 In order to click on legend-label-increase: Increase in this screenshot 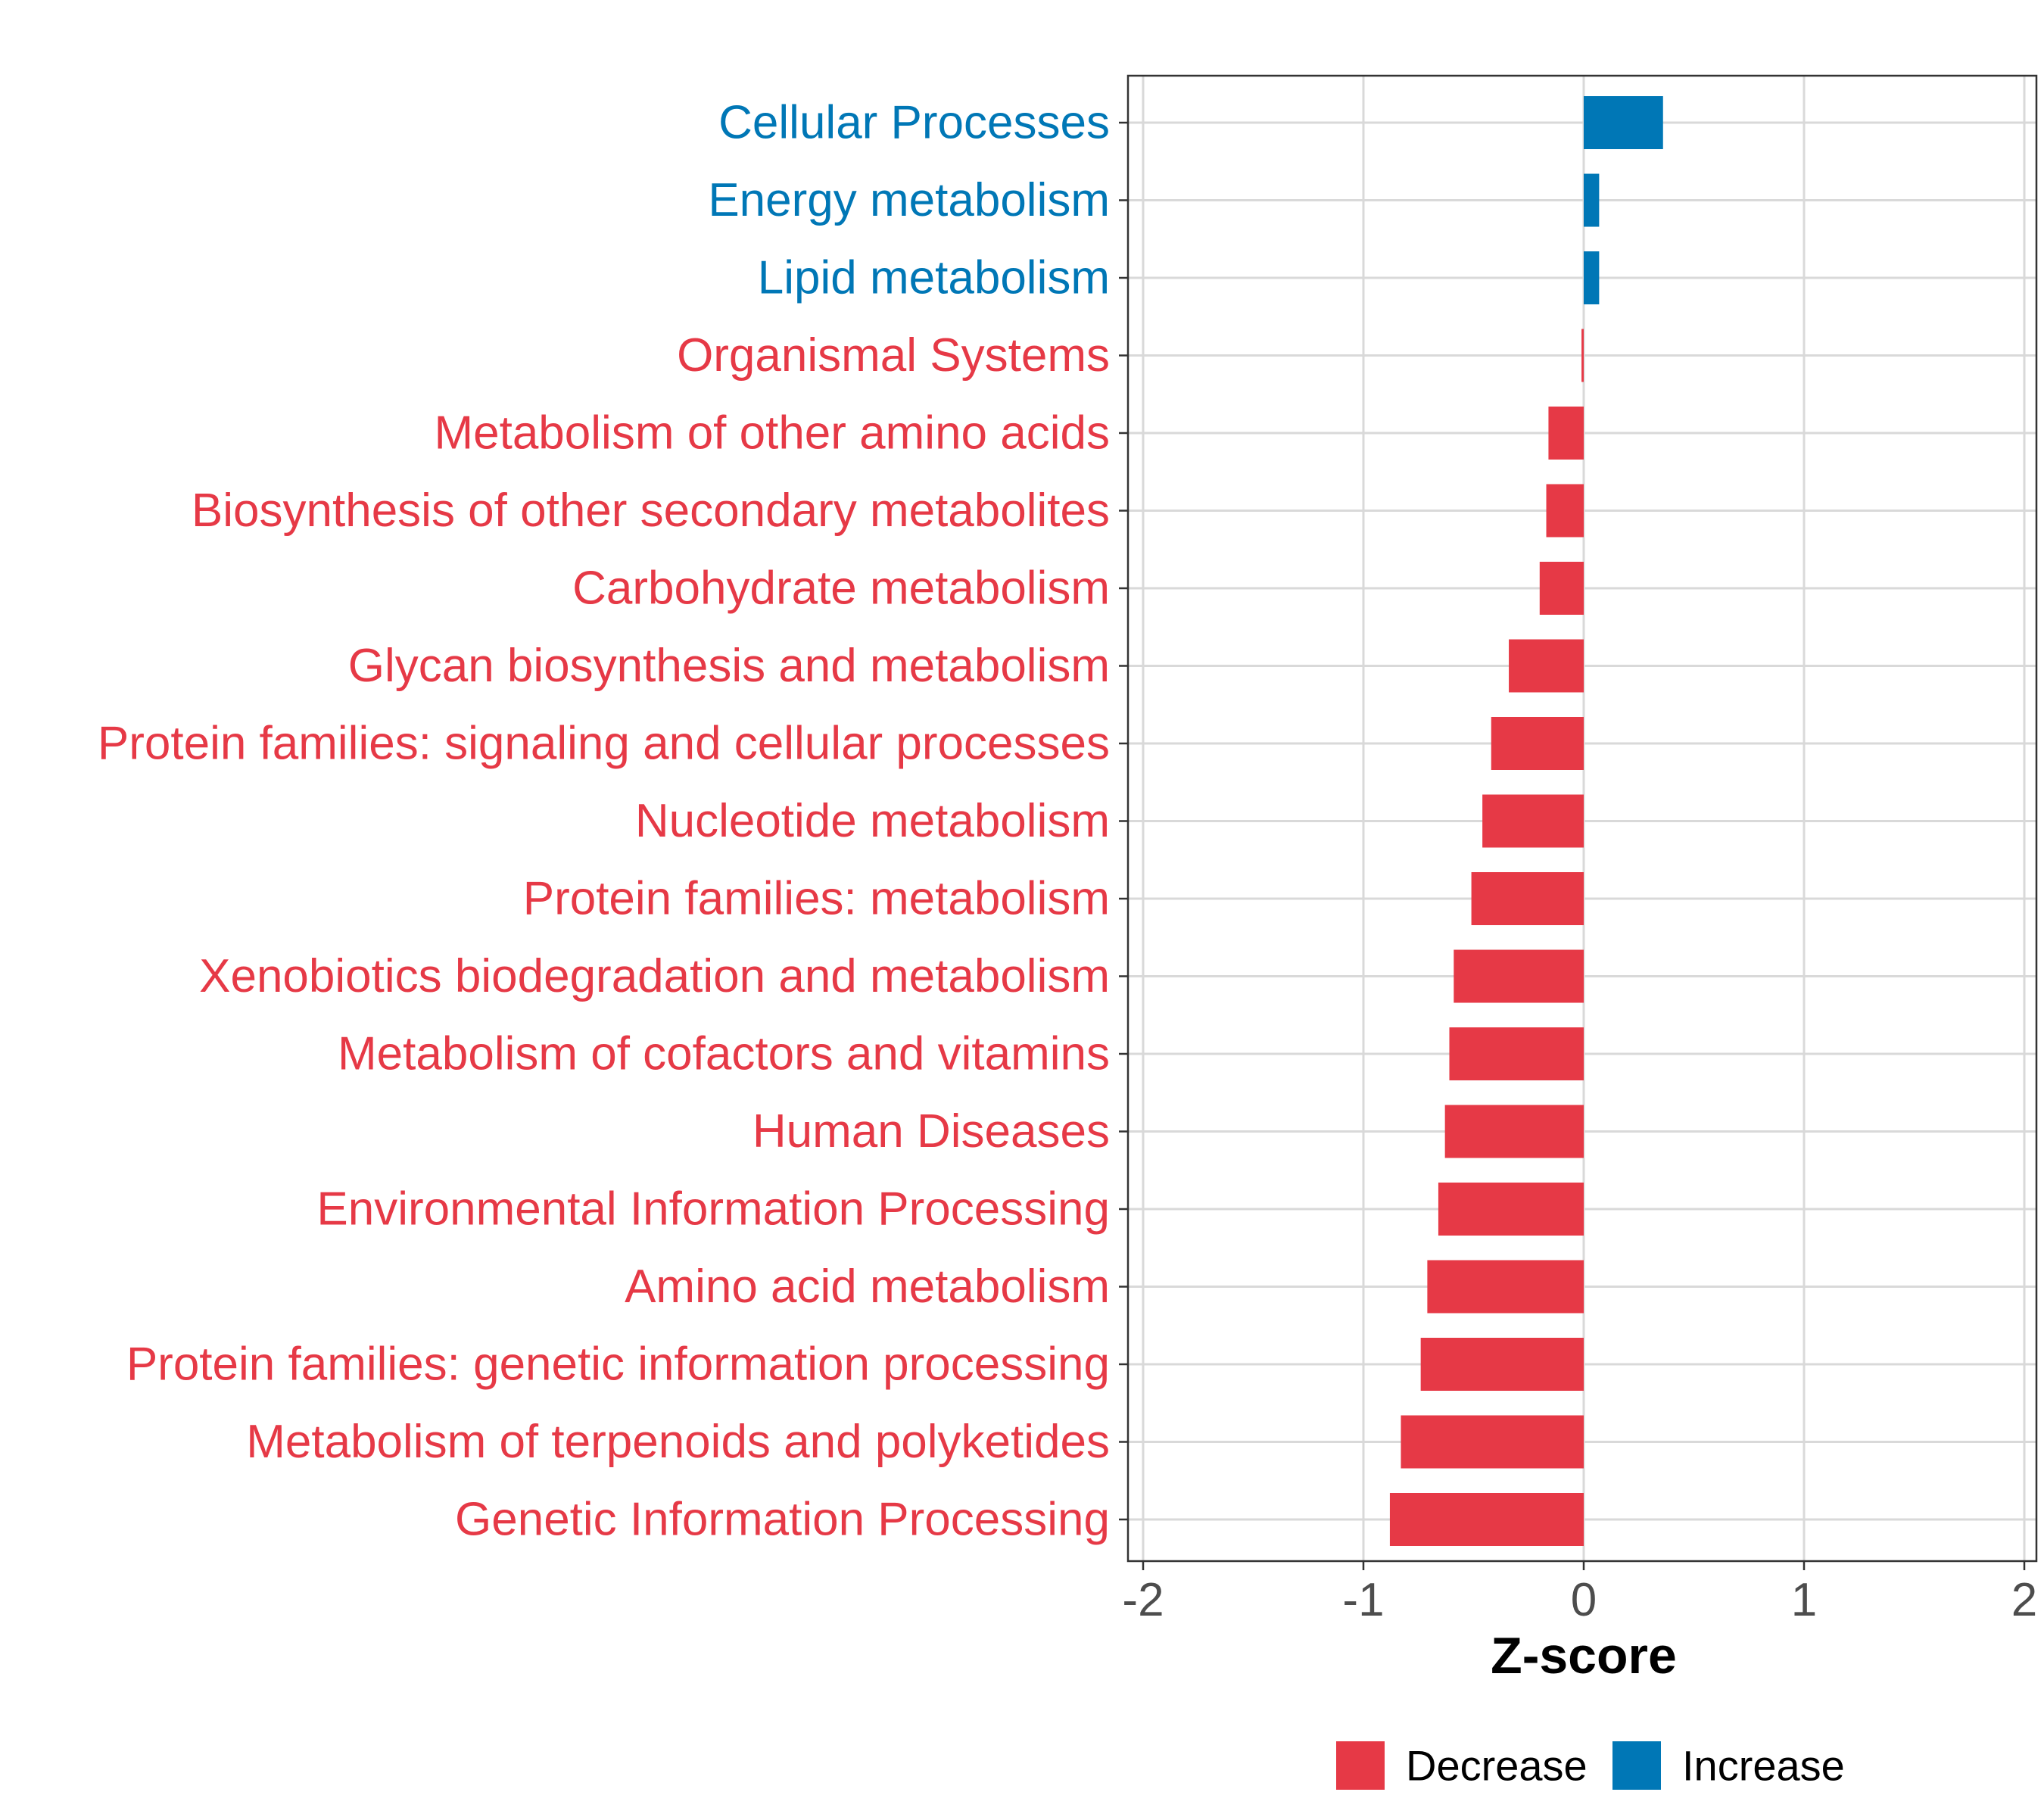, I will do `click(1763, 1766)`.